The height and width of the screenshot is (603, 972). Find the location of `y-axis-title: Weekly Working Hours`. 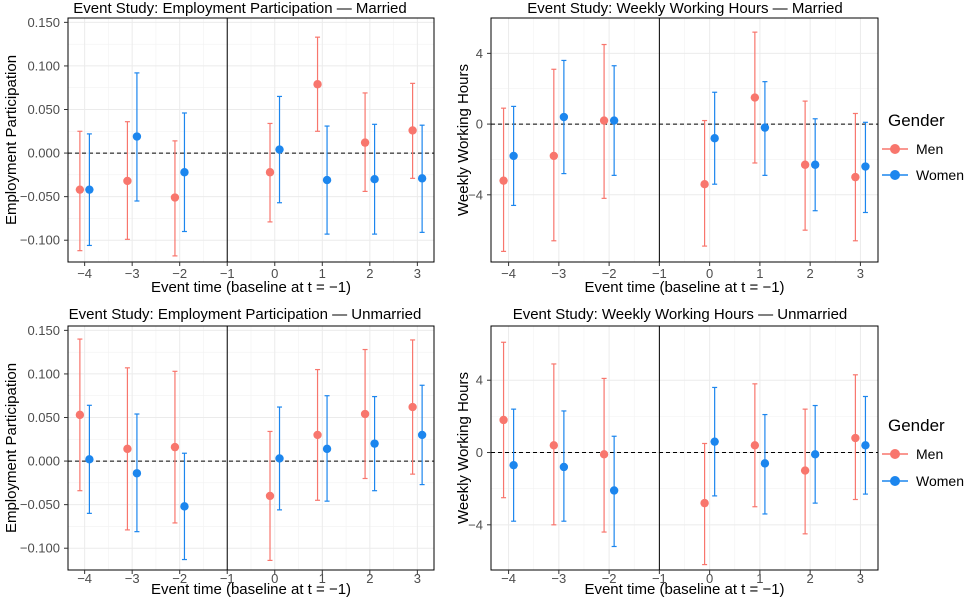

y-axis-title: Weekly Working Hours is located at coordinates (463, 140).